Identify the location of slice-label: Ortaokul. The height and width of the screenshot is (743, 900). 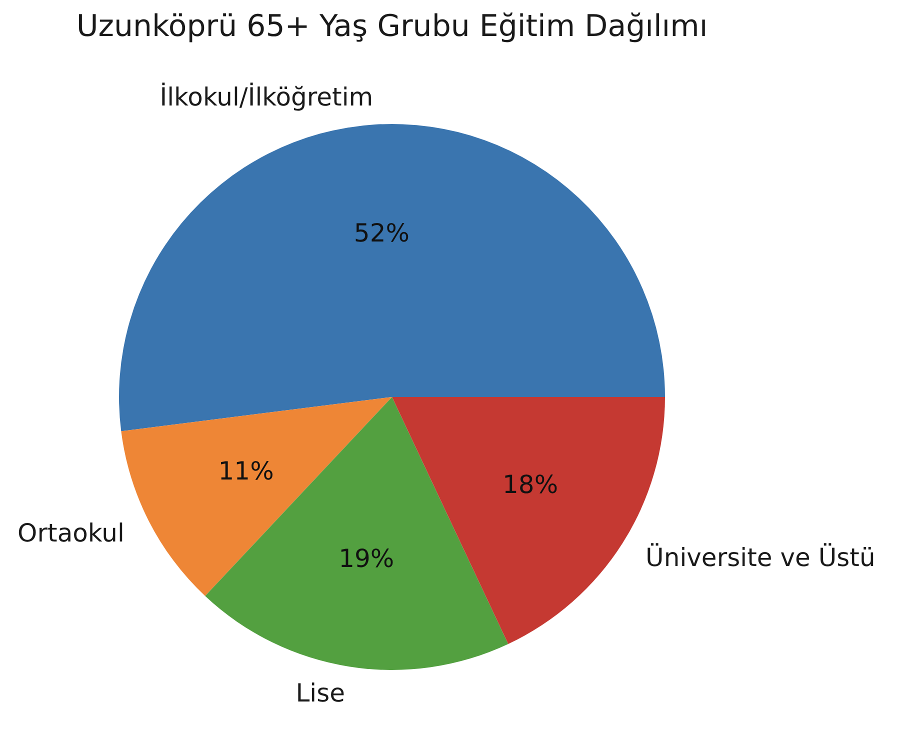
(71, 533).